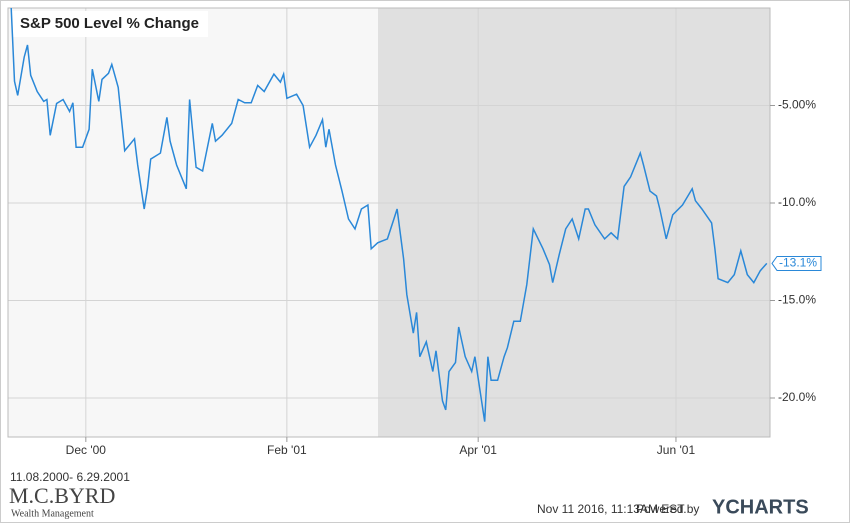  I want to click on y-tick-label: -15.0%, so click(797, 300).